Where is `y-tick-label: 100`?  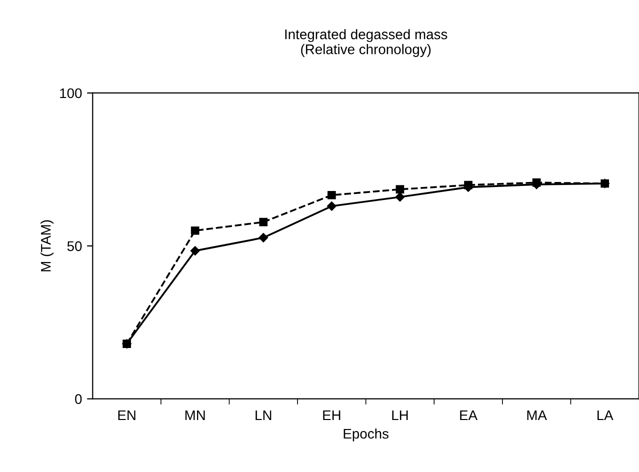
y-tick-label: 100 is located at coordinates (71, 93).